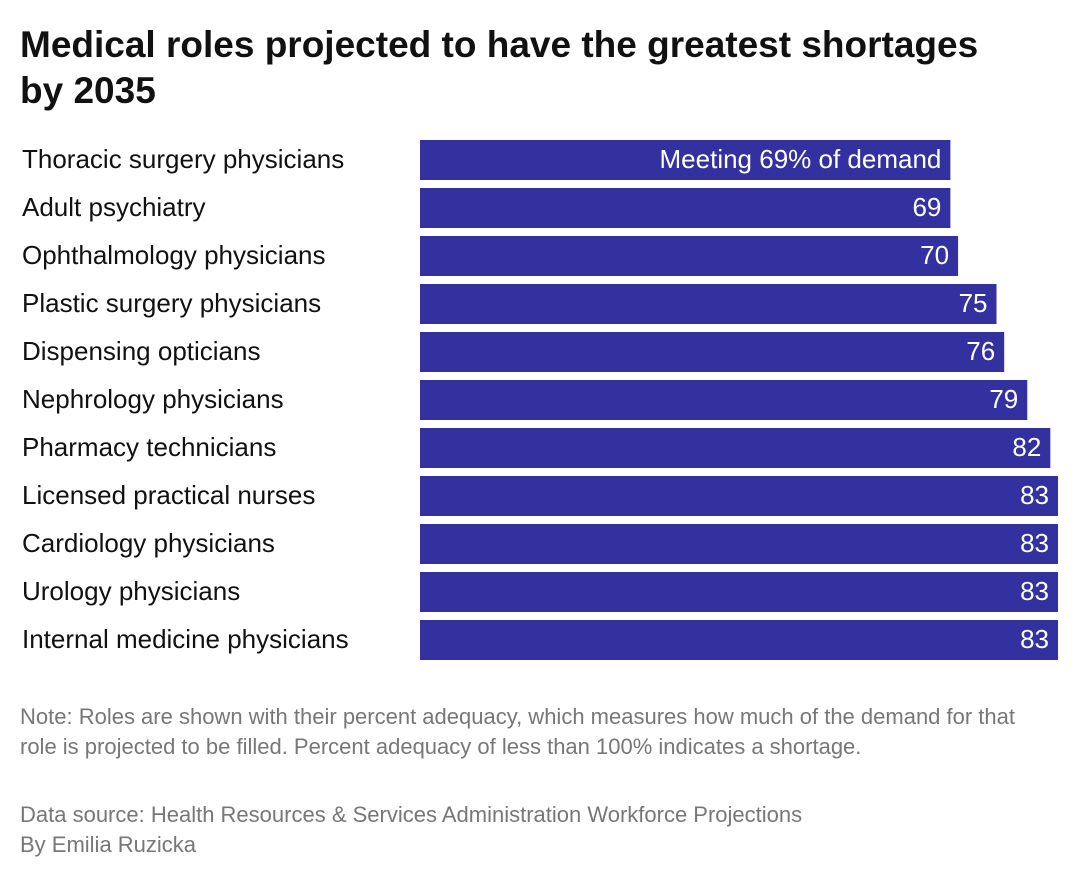  I want to click on value-label: 69, so click(926, 207).